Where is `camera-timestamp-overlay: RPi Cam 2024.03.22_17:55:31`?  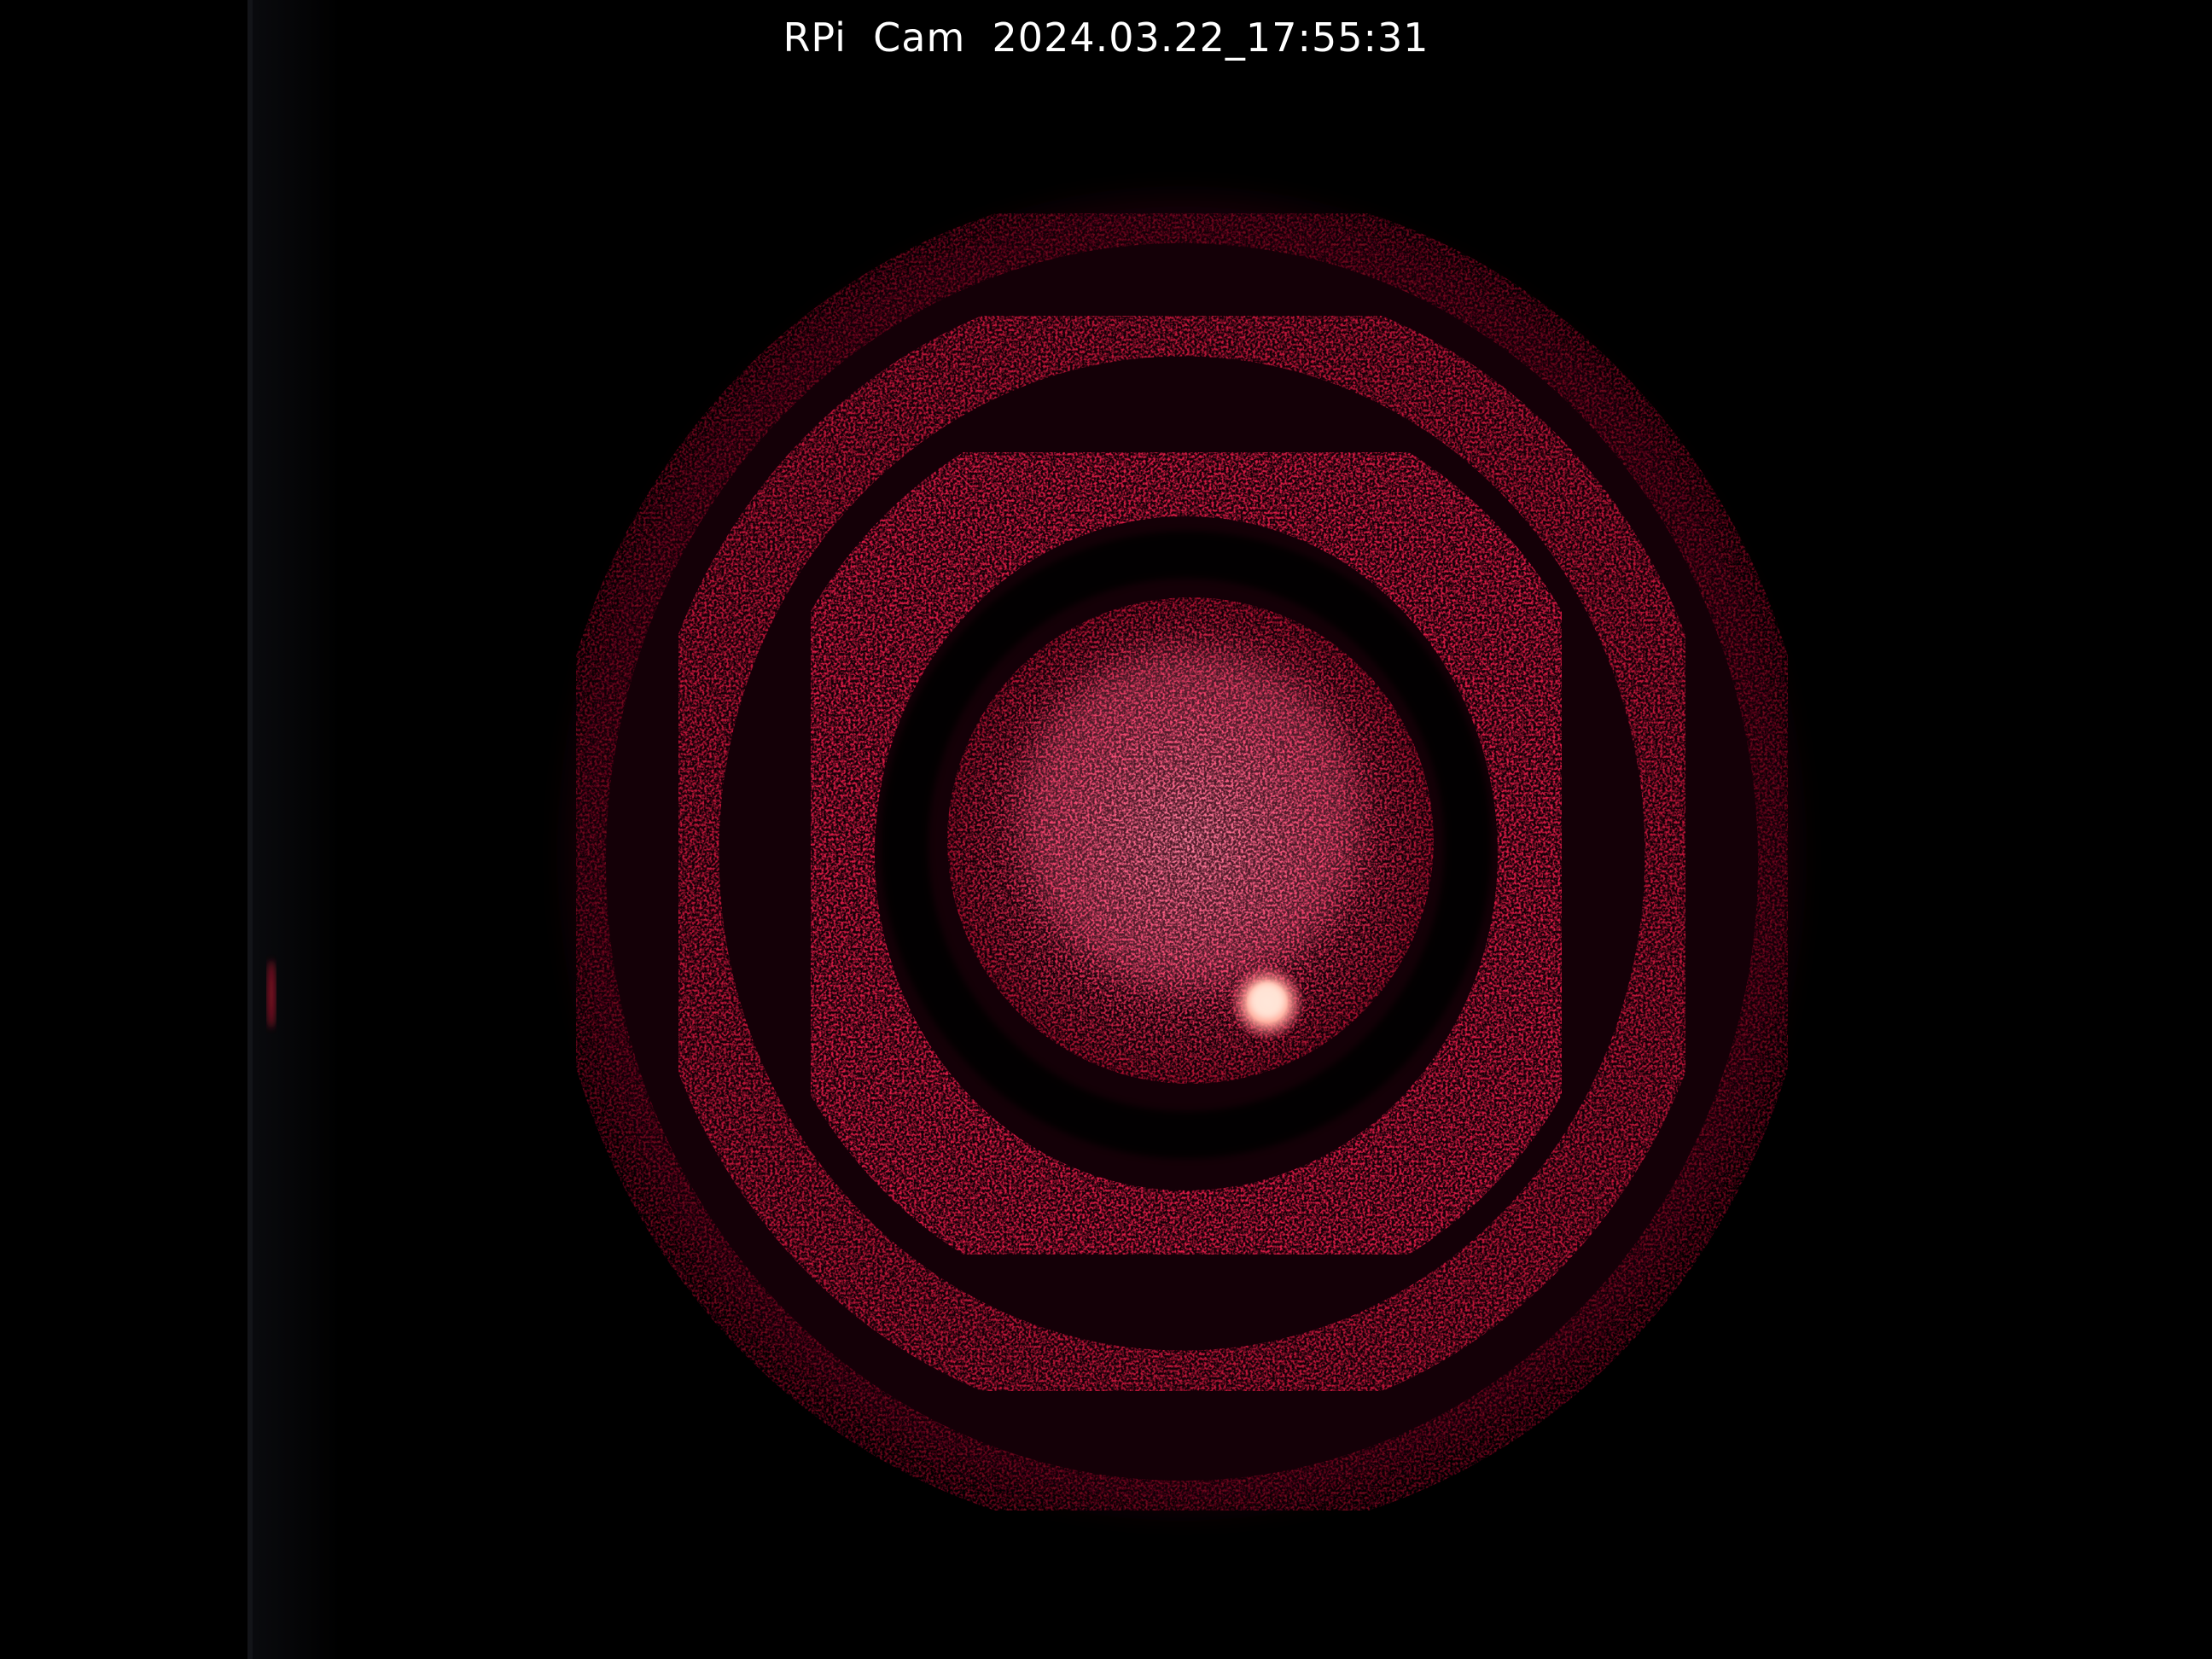
camera-timestamp-overlay: RPi Cam 2024.03.22_17:55:31 is located at coordinates (1106, 38).